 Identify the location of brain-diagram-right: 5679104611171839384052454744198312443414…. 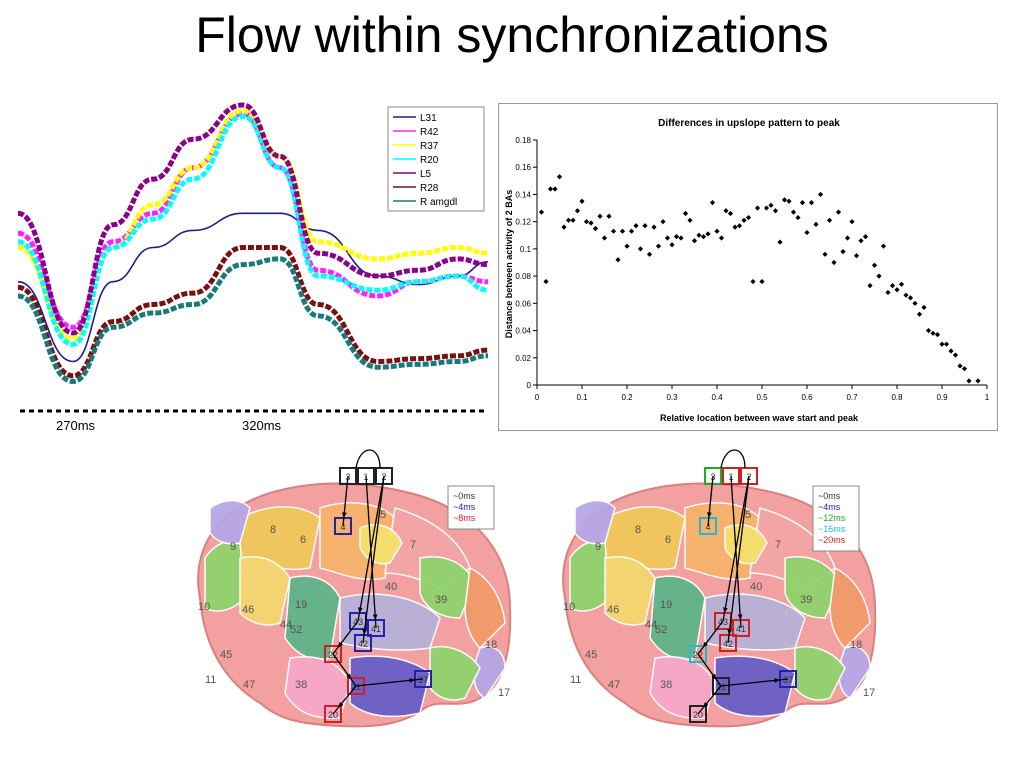
(740, 593).